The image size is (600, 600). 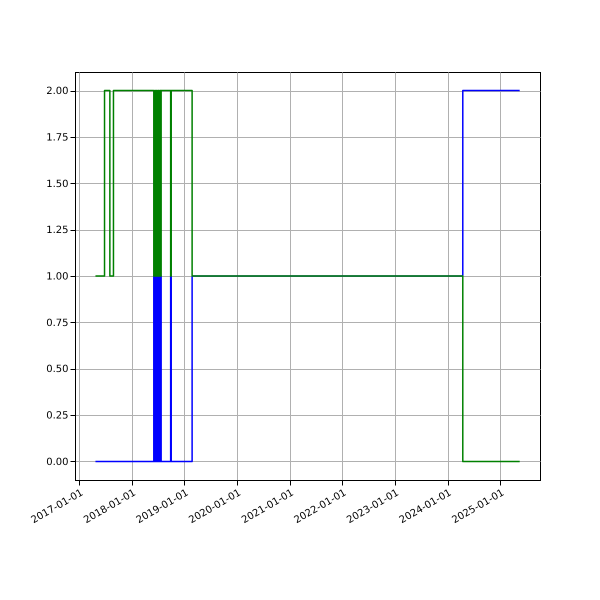 What do you see at coordinates (57, 370) in the screenshot?
I see `y-tick-label: 0.50` at bounding box center [57, 370].